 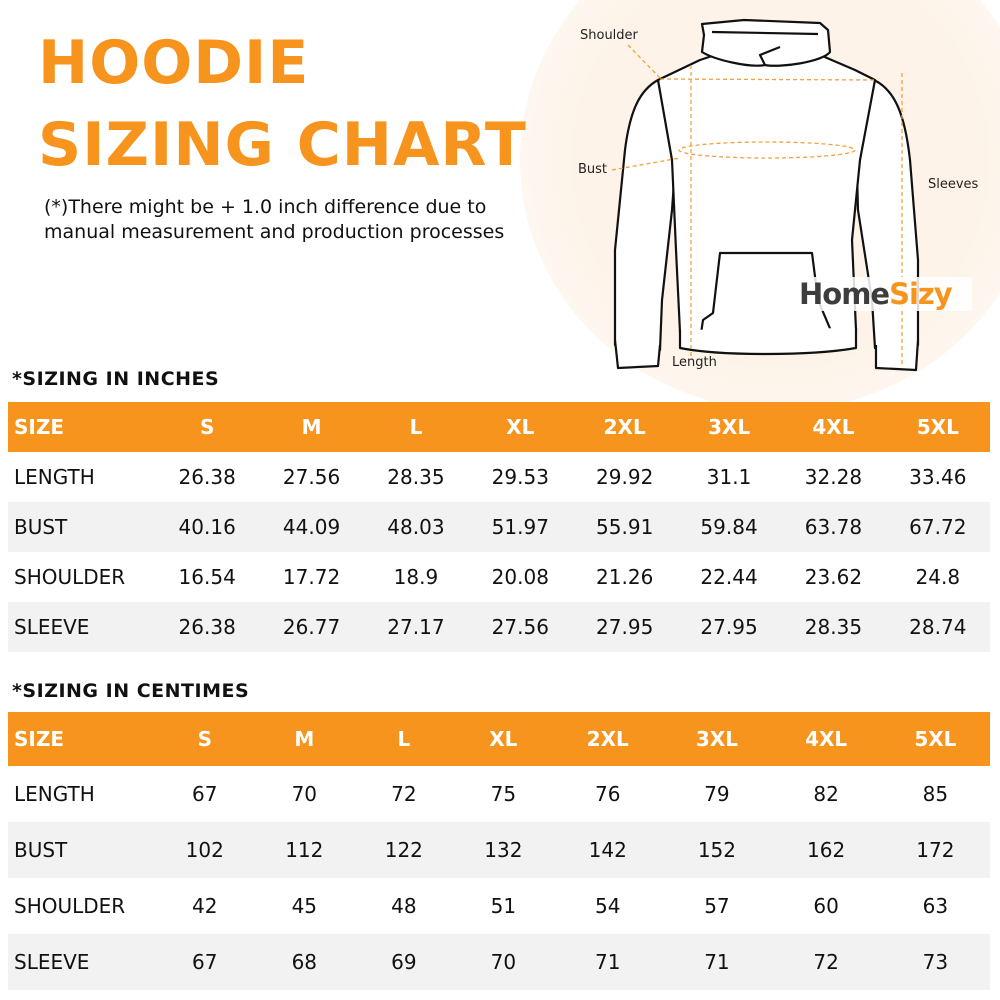 What do you see at coordinates (131, 691) in the screenshot?
I see `centimes-heading: *SIZING IN CENTIMES` at bounding box center [131, 691].